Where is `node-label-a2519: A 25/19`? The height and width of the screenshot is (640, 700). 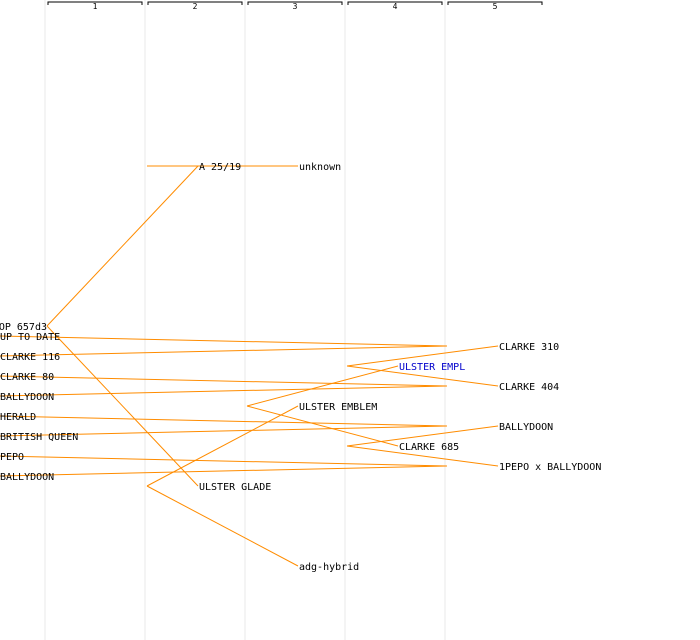 node-label-a2519: A 25/19 is located at coordinates (220, 167).